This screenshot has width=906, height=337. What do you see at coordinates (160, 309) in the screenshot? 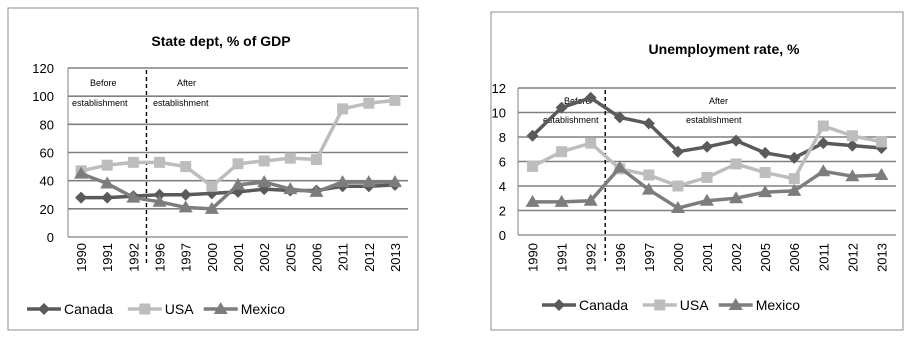
I see `legend-item-usa: USA` at bounding box center [160, 309].